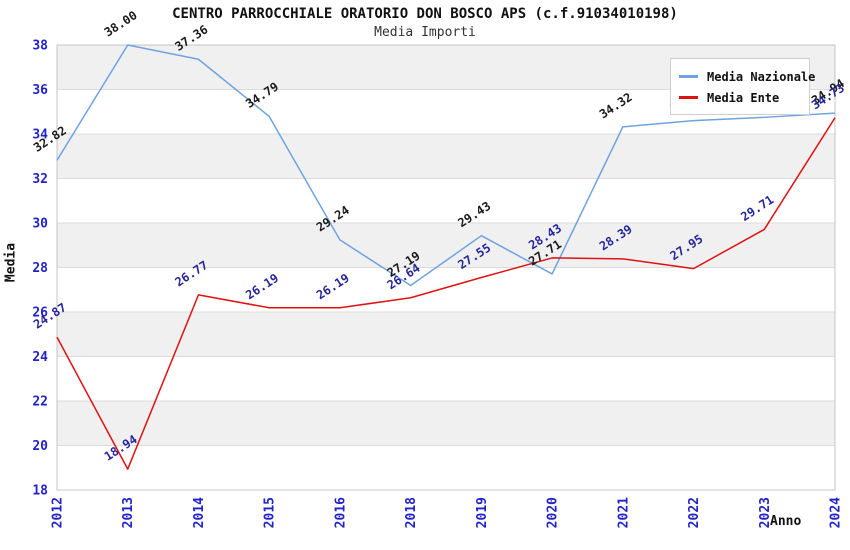  I want to click on x-tick-label: 2013, so click(128, 512).